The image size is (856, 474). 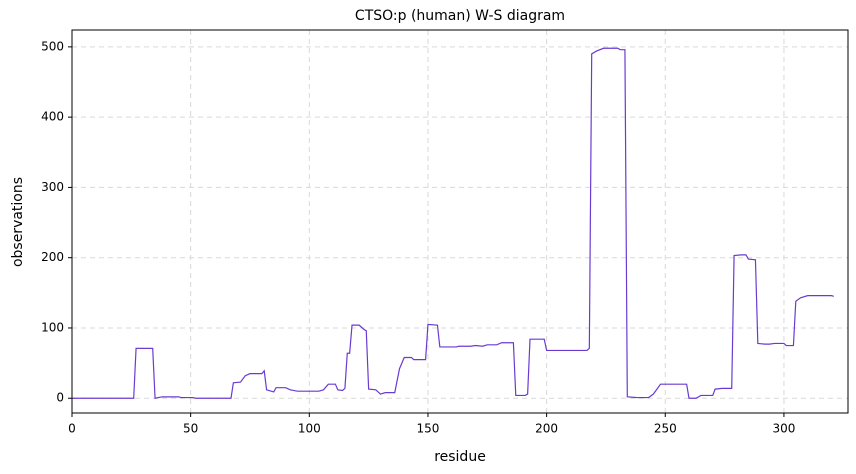 I want to click on x-tick-label: 50, so click(x=190, y=429).